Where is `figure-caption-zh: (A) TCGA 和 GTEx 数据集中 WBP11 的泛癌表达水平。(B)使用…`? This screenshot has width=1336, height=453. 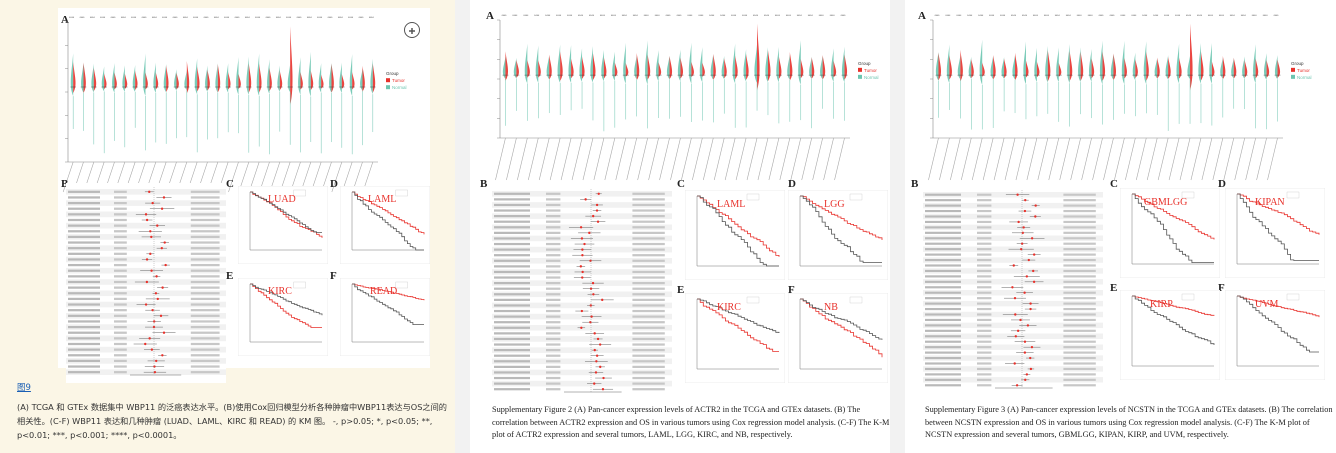
figure-caption-zh: (A) TCGA 和 GTEx 数据集中 WBP11 的泛癌表达水平。(B)使用… is located at coordinates (232, 421).